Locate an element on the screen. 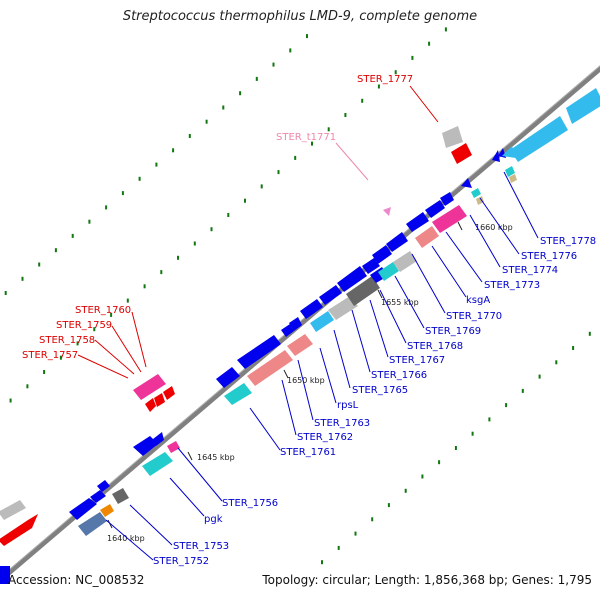  gene-label: STER_1763 is located at coordinates (342, 423).